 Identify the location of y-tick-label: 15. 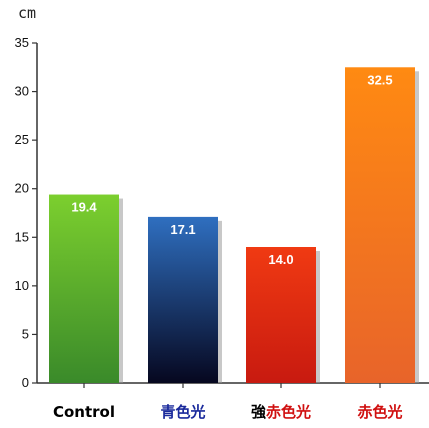
(22, 236).